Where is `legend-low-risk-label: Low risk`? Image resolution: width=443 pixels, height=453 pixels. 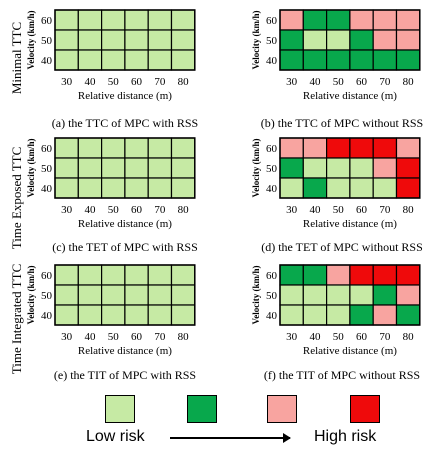
legend-low-risk-label: Low risk is located at coordinates (115, 436).